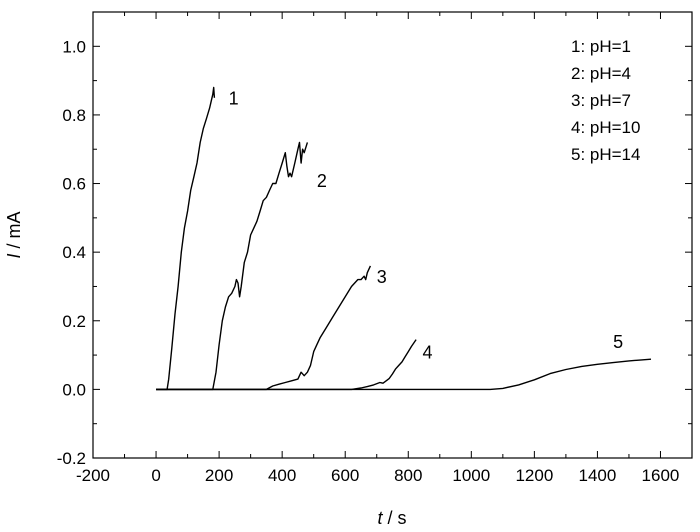  Describe the element at coordinates (534, 475) in the screenshot. I see `x-tick-label: 1200` at that location.